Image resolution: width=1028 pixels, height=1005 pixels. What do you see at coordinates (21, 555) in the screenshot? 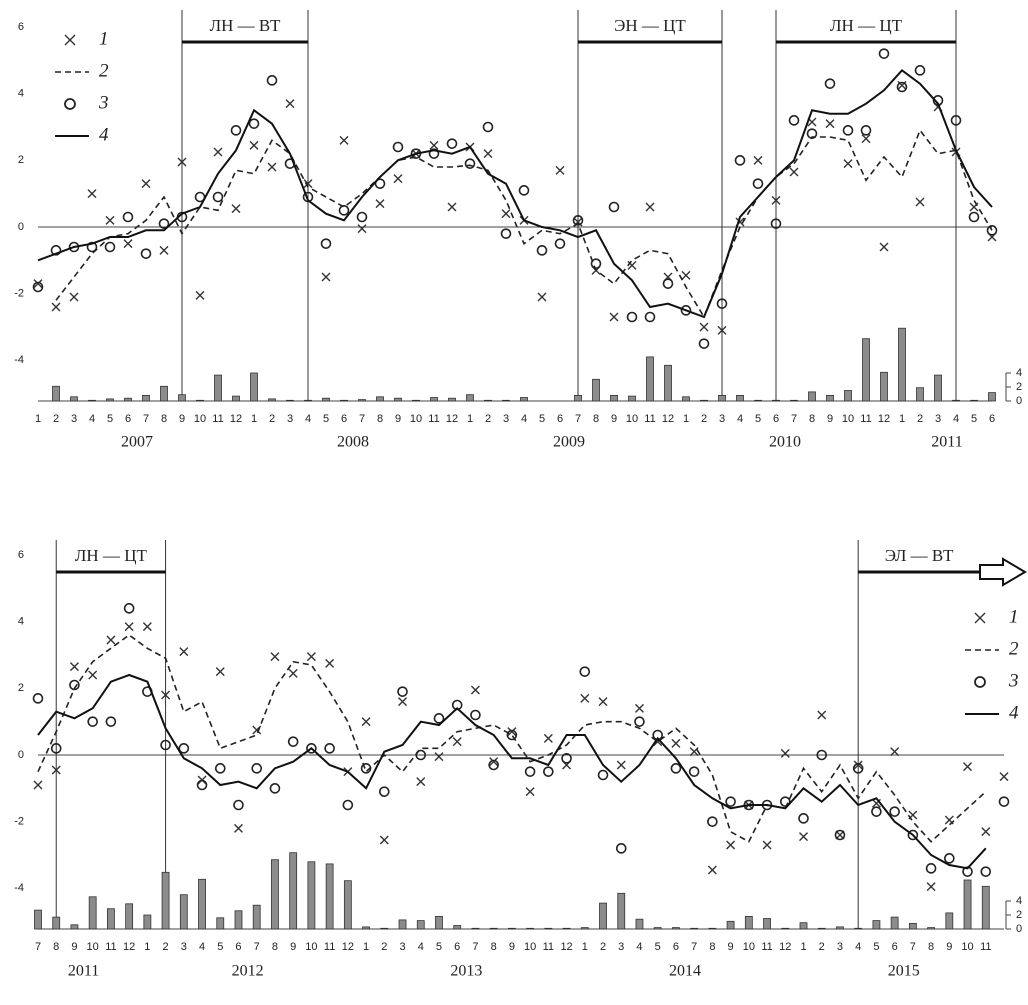
I see `y-tick-label: 6` at bounding box center [21, 555].